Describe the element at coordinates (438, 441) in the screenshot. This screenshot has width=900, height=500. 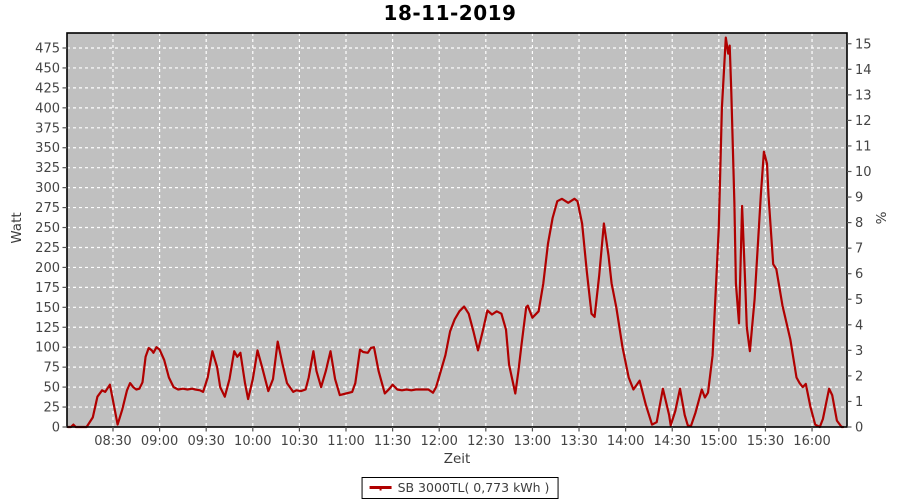
I see `x-axis-tick-label: 12:00` at that location.